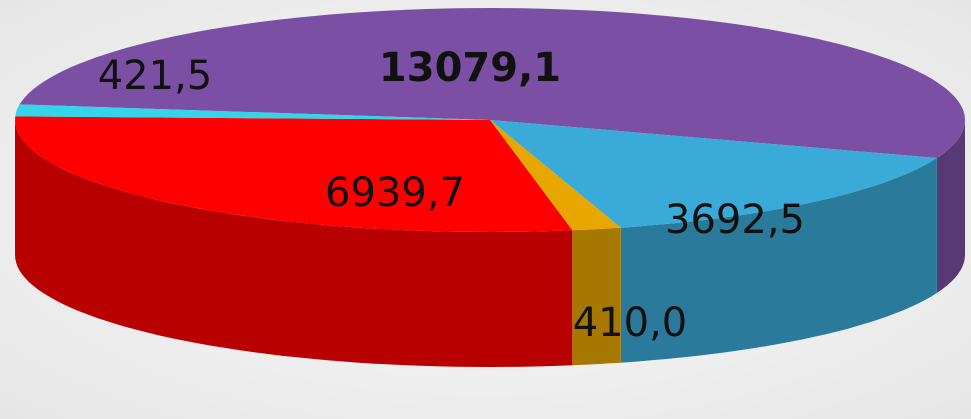  I want to click on data-label: 421,5, so click(155, 76).